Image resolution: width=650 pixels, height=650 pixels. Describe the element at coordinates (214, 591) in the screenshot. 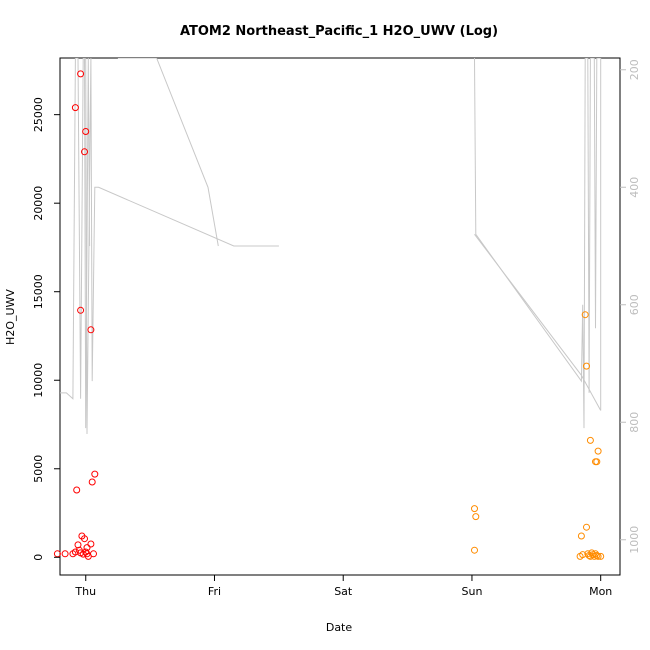

I see `x-tick-label: Fri` at that location.